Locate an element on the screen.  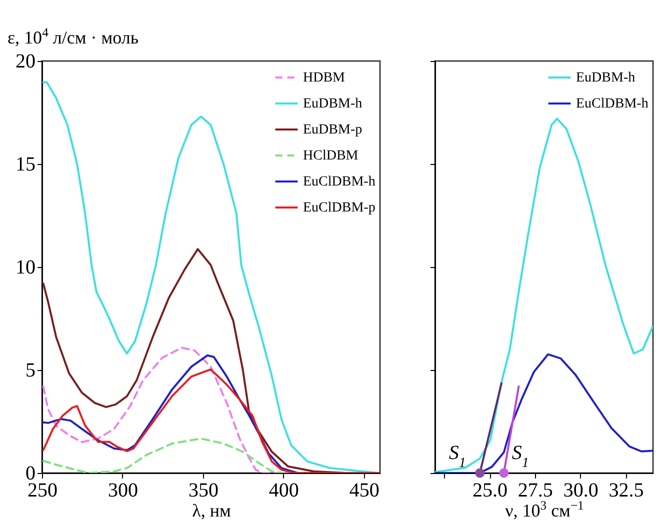
x-tick-label: 450 is located at coordinates (364, 491).